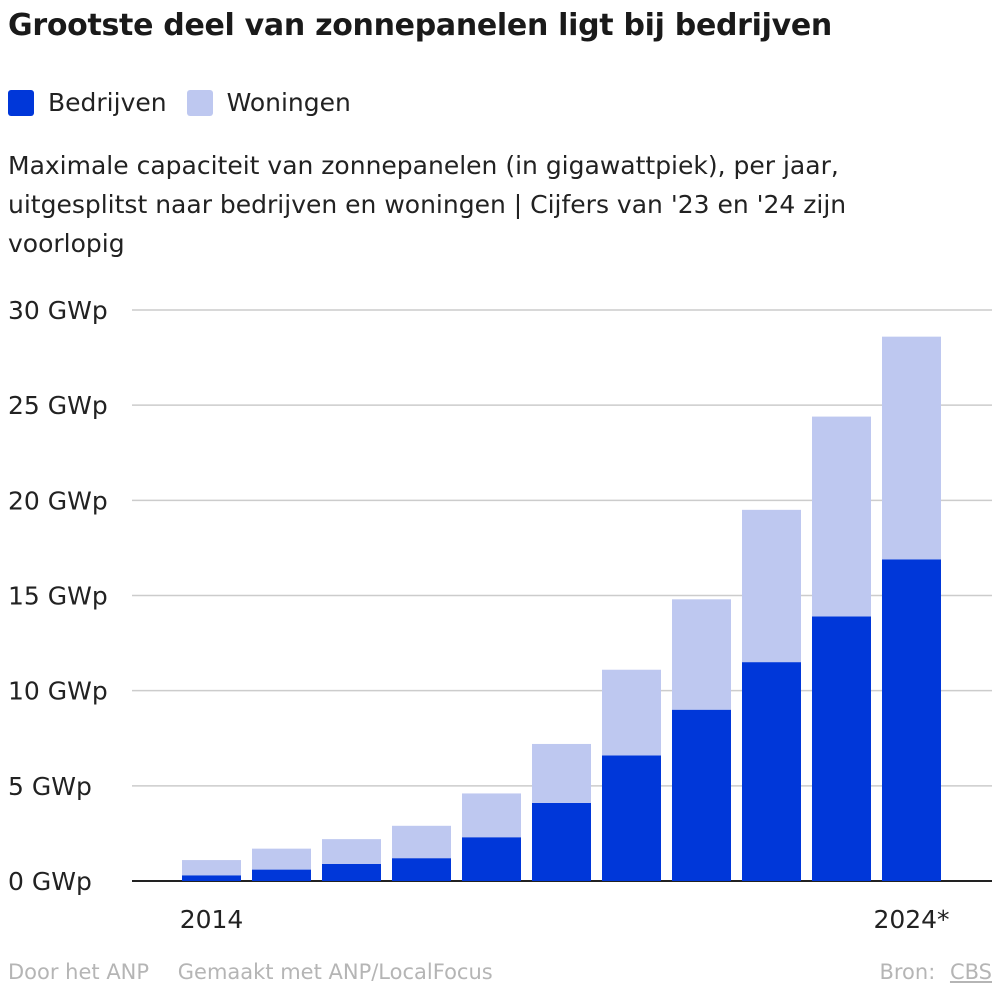  What do you see at coordinates (50, 786) in the screenshot?
I see `y-tick-label: 5 GWp` at bounding box center [50, 786].